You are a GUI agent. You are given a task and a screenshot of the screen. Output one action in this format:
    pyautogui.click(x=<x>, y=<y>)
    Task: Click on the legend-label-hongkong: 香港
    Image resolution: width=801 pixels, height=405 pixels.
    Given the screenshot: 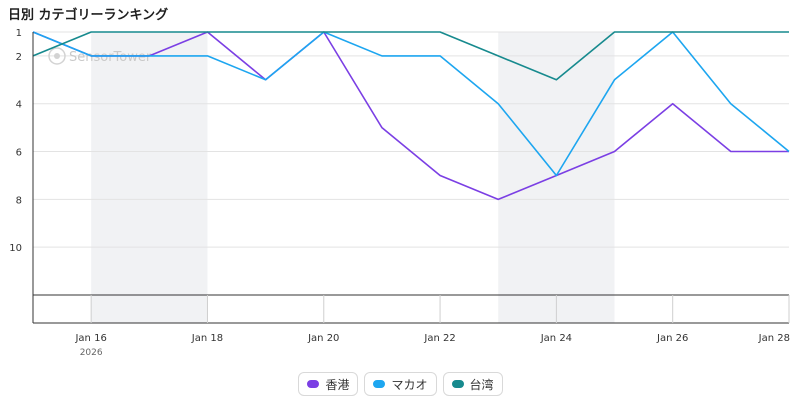 What is the action you would take?
    pyautogui.click(x=337, y=384)
    